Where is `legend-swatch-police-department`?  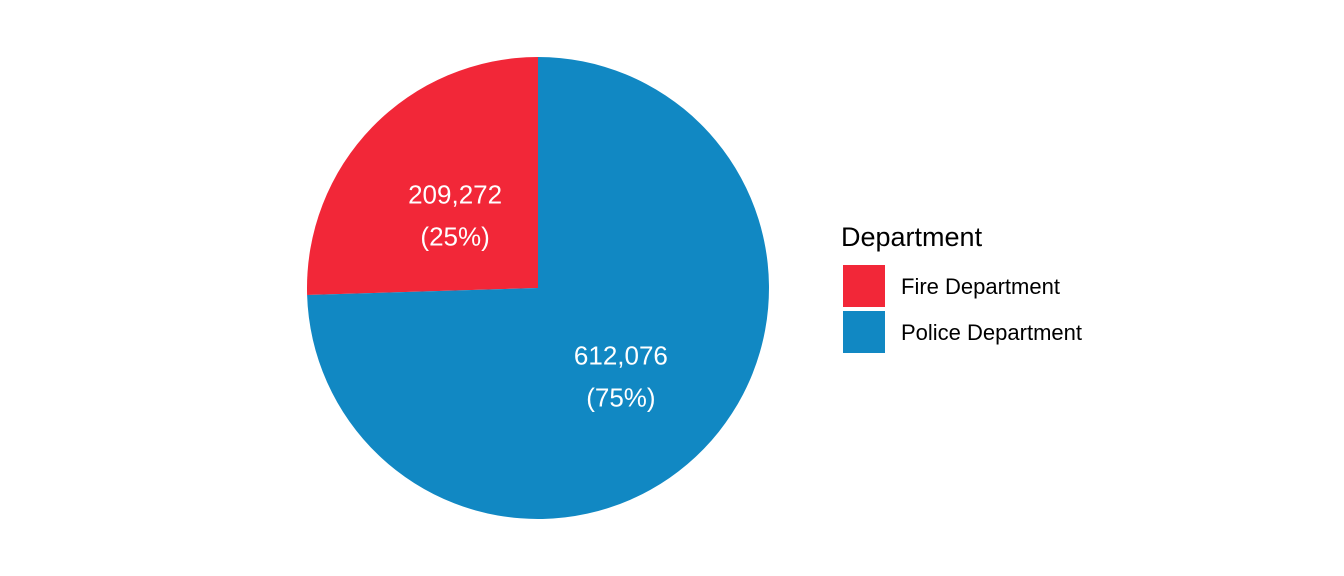 legend-swatch-police-department is located at coordinates (864, 332).